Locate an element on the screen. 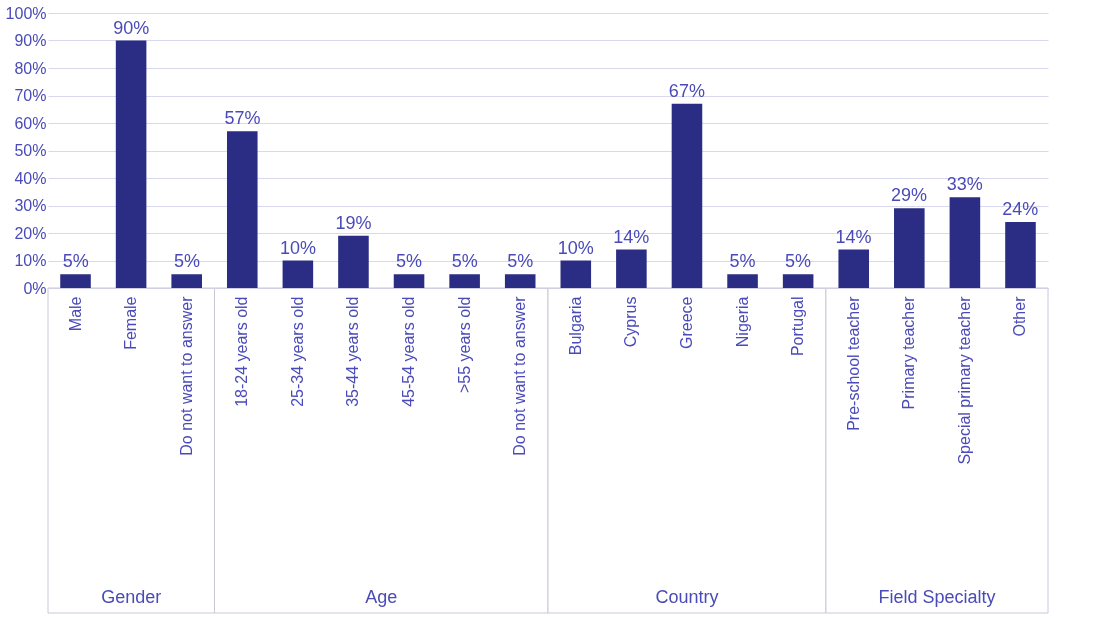 The height and width of the screenshot is (635, 1105). y-tick-label: 20% is located at coordinates (30, 233).